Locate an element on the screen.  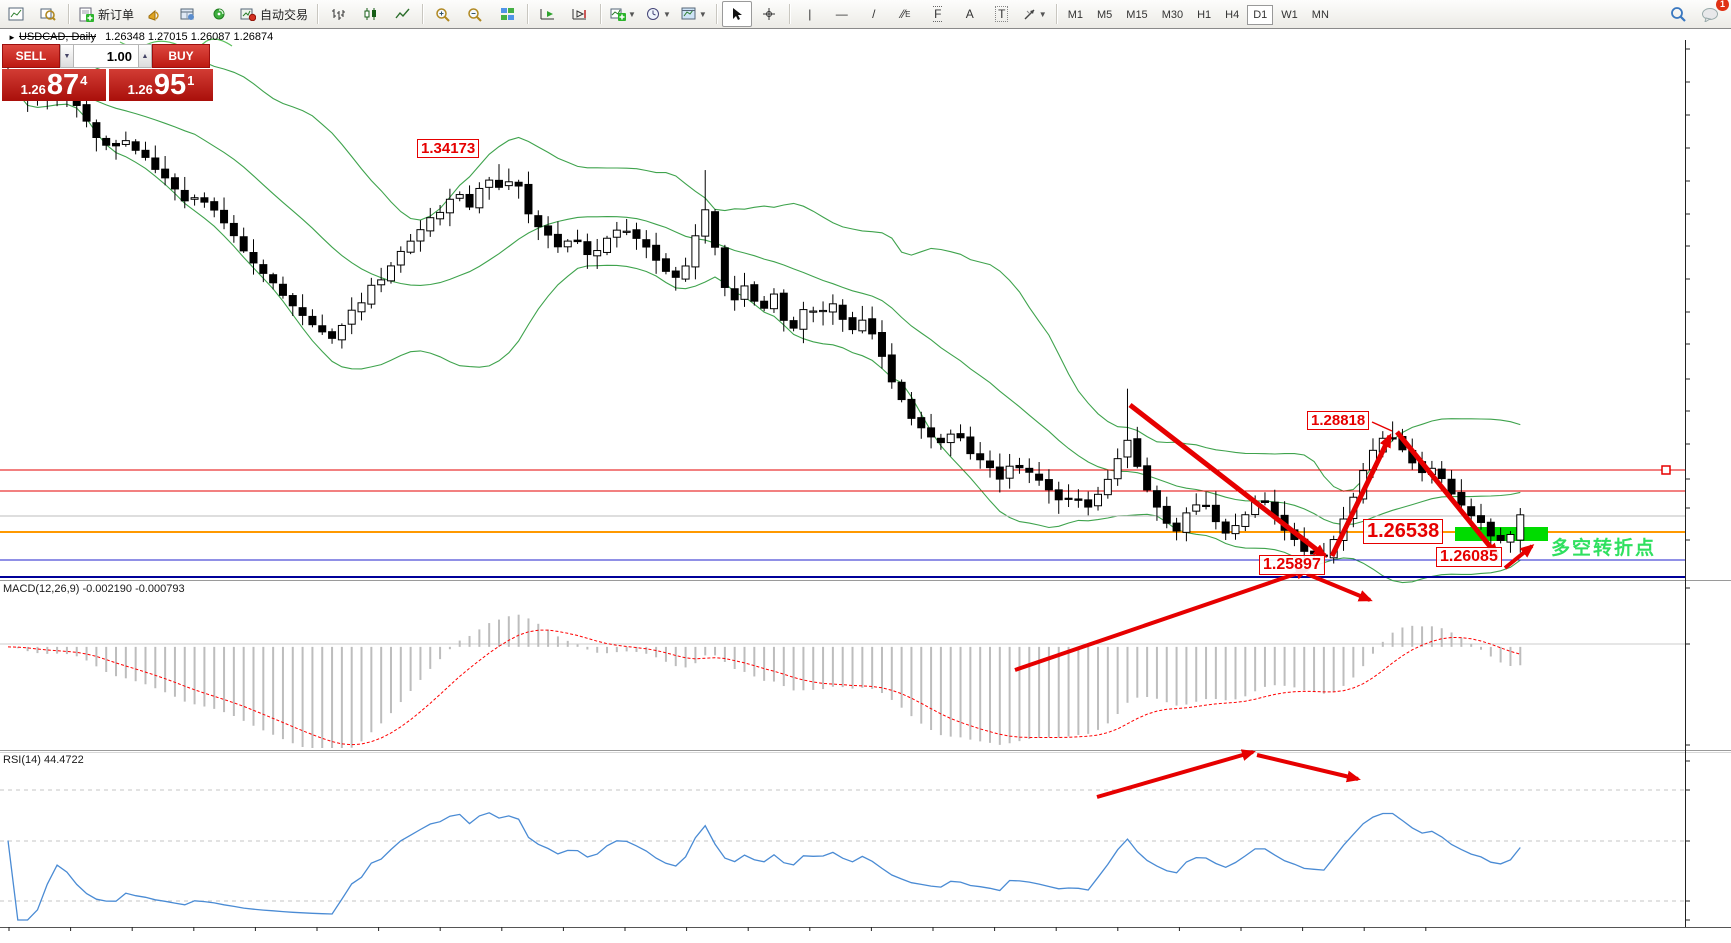
crosshair-tool-button is located at coordinates (769, 14).